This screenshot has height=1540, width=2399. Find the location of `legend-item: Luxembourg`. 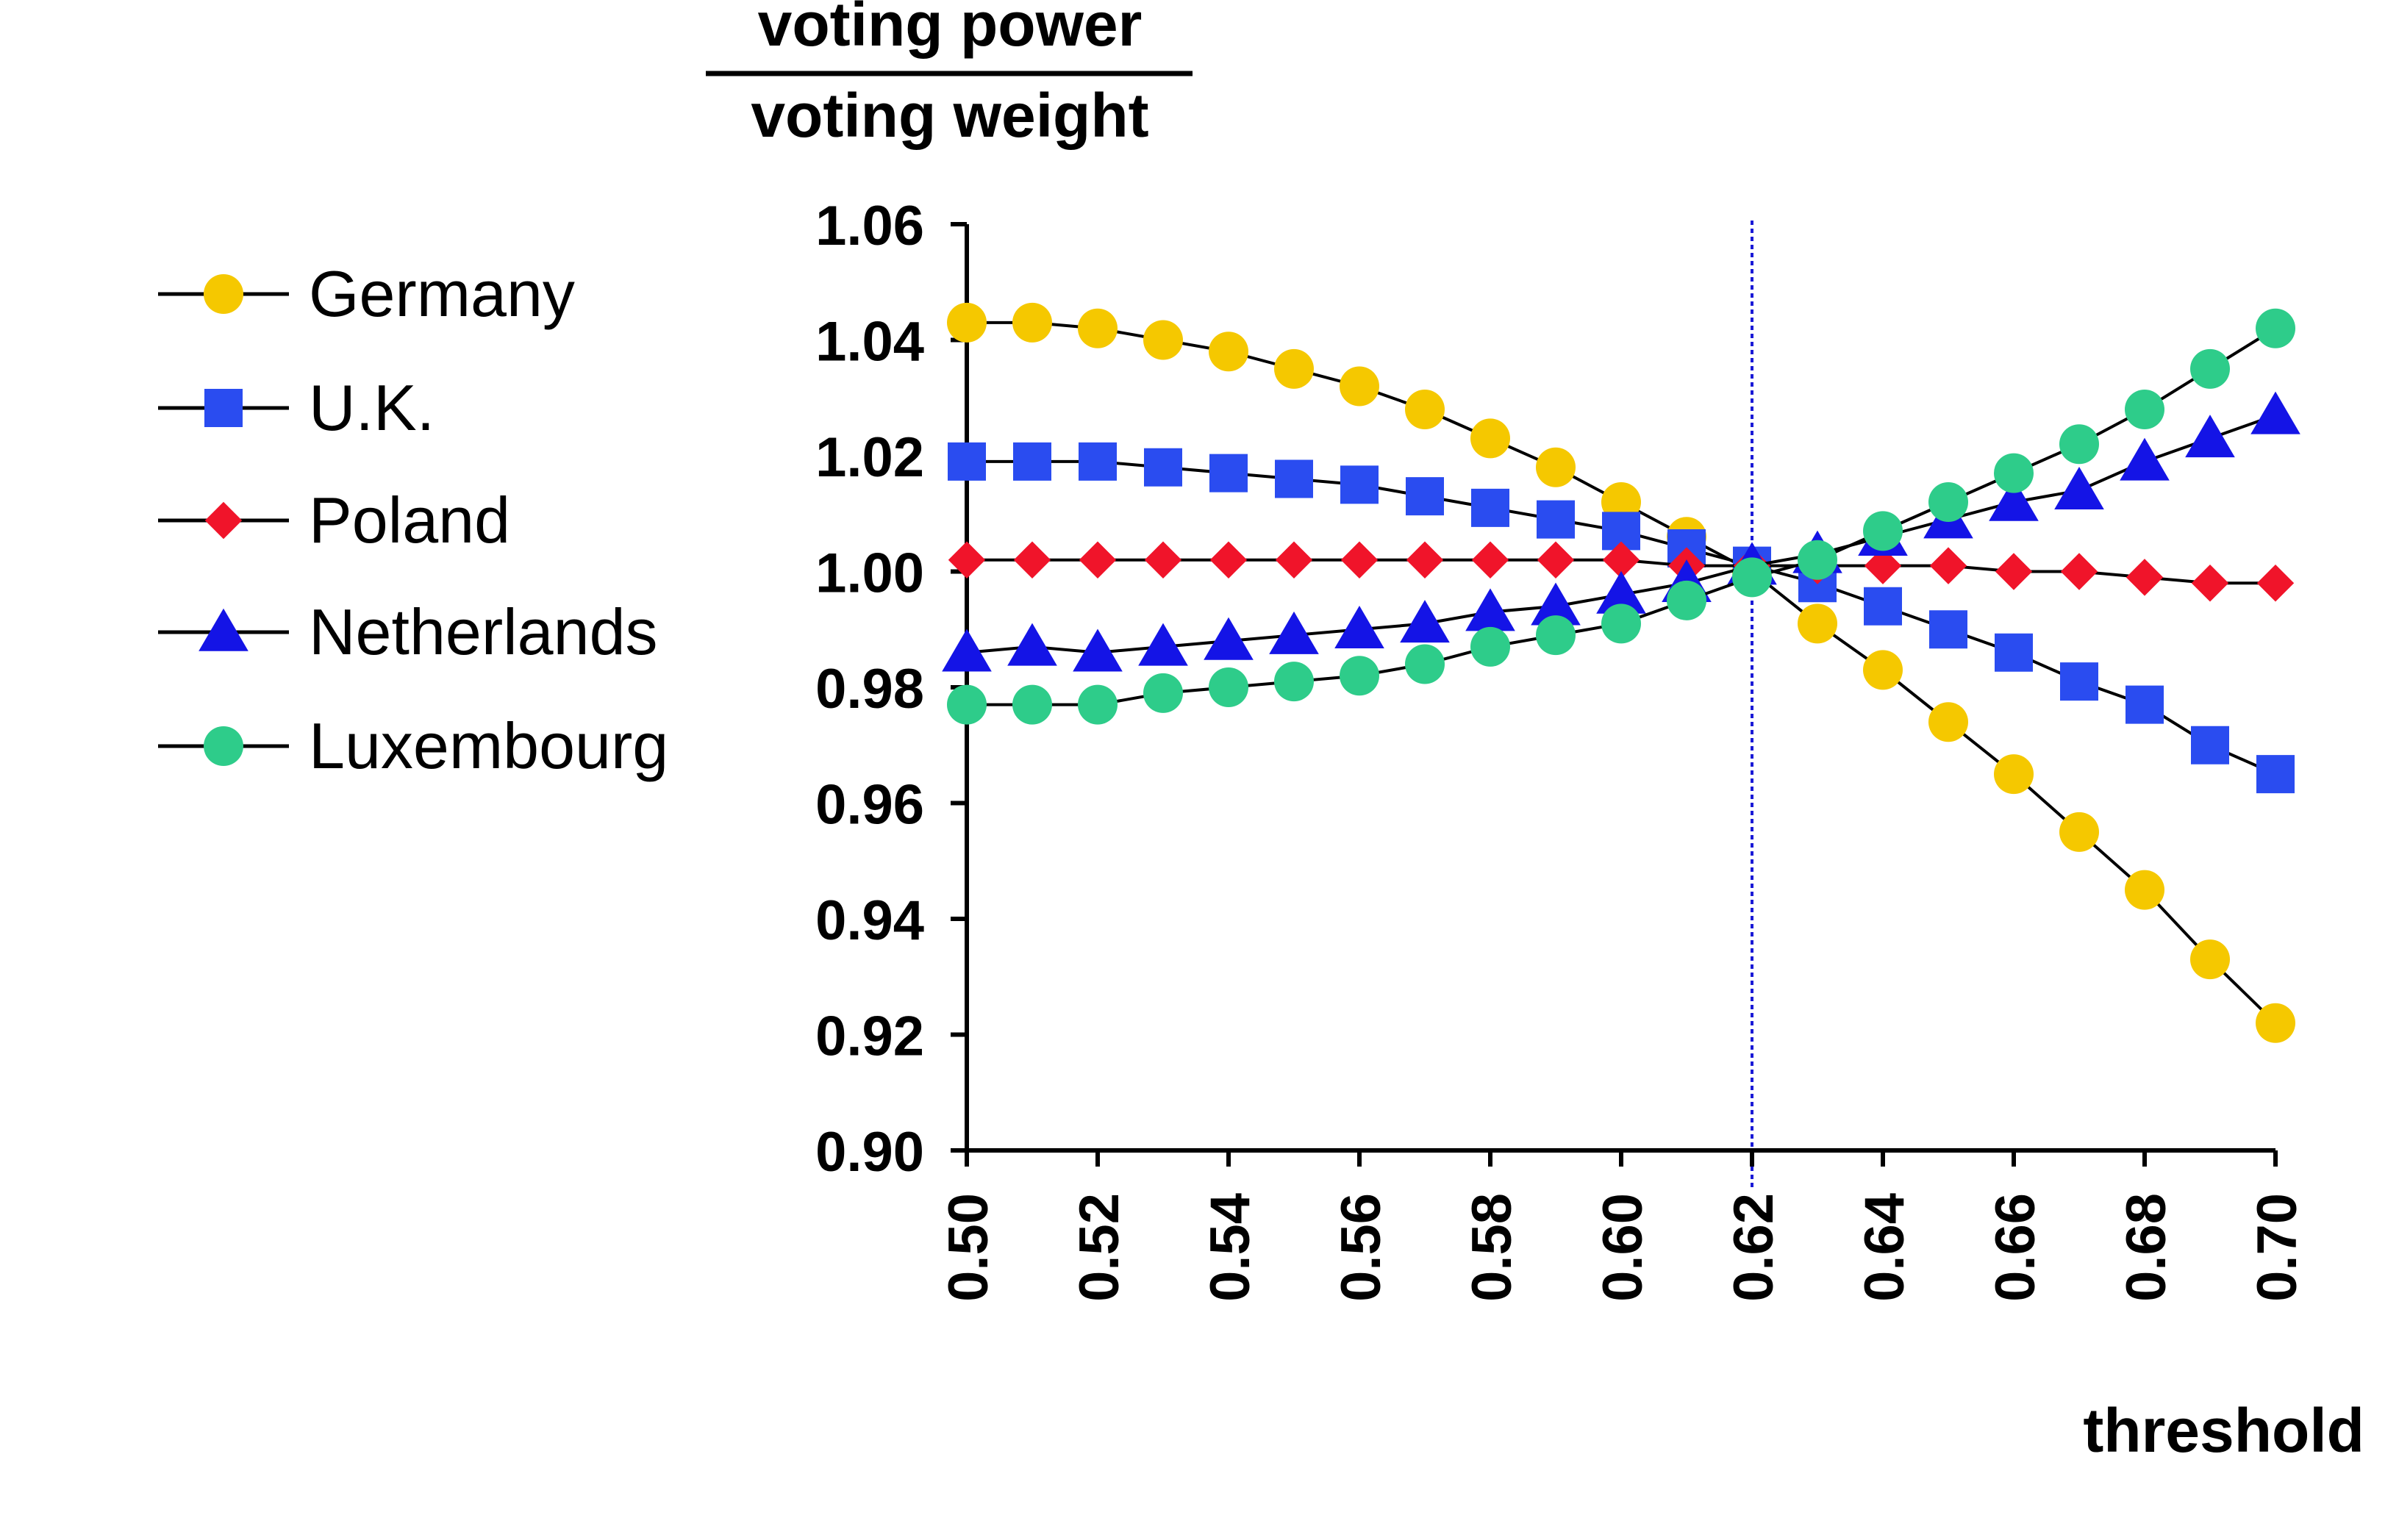

legend-item: Luxembourg is located at coordinates (413, 746).